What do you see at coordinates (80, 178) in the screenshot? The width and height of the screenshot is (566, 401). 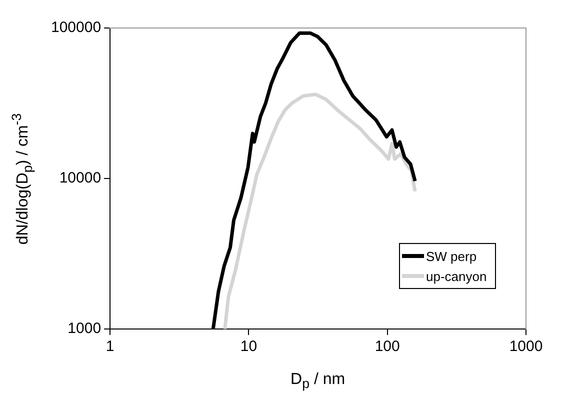 I see `y-tick-label: 10000` at bounding box center [80, 178].